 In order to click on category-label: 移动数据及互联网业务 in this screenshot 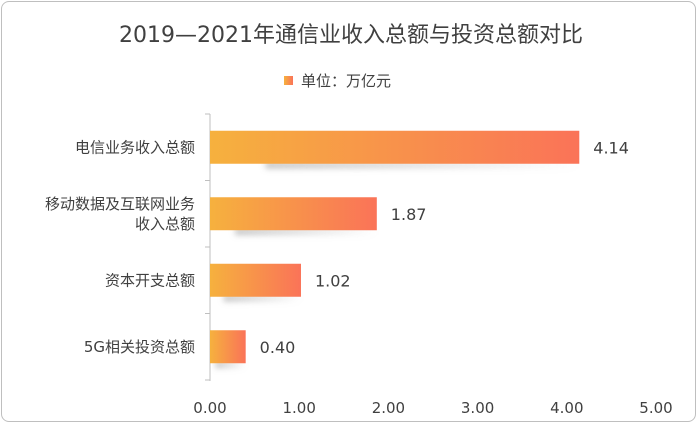, I will do `click(120, 204)`.